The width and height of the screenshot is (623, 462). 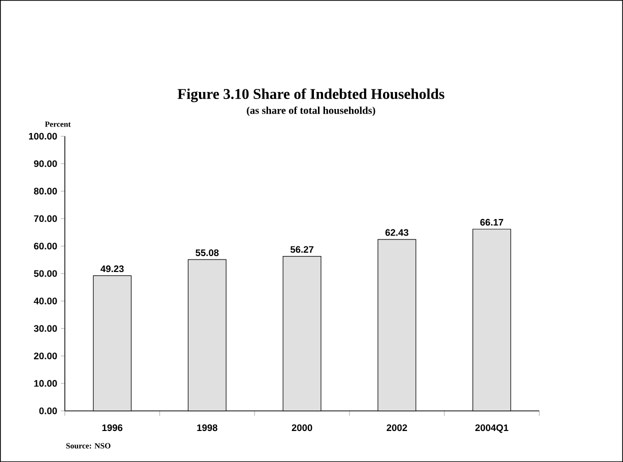 I want to click on x-tick-label: 1996, so click(x=112, y=427).